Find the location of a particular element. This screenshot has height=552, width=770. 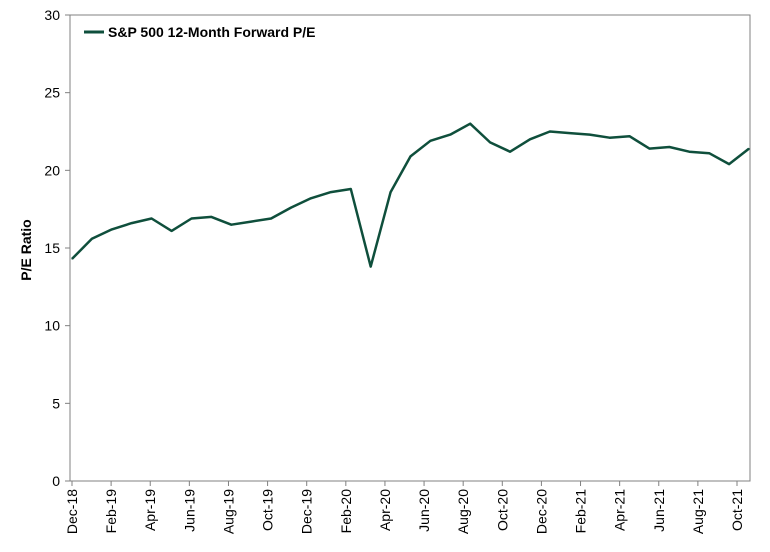

y-tick-label: 10 is located at coordinates (52, 326).